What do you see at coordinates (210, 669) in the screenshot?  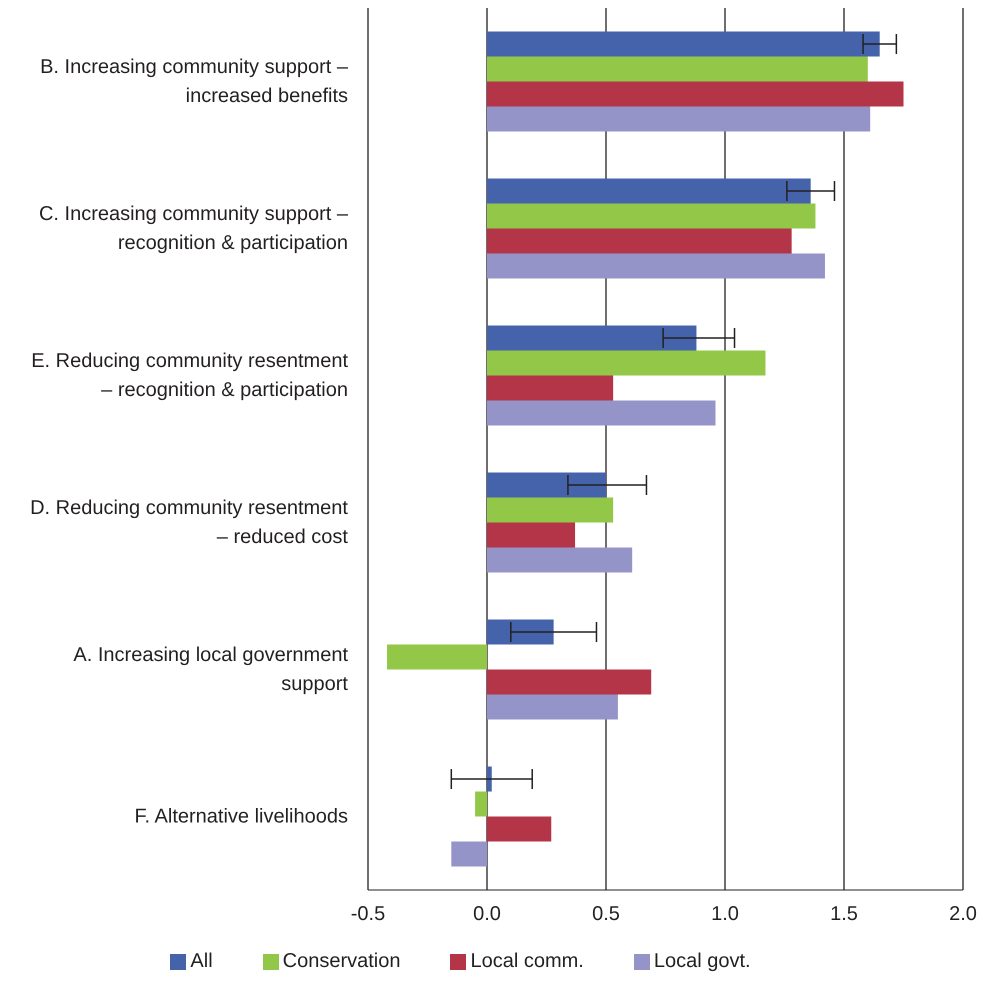 I see `y-tick-label: A. Increasing local government support` at bounding box center [210, 669].